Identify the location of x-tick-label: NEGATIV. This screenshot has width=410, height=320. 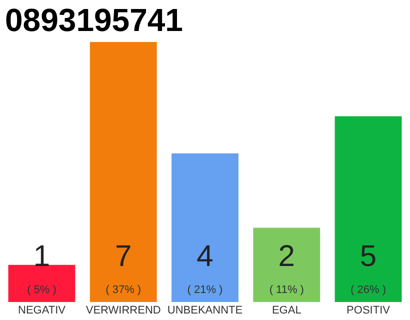
(42, 310).